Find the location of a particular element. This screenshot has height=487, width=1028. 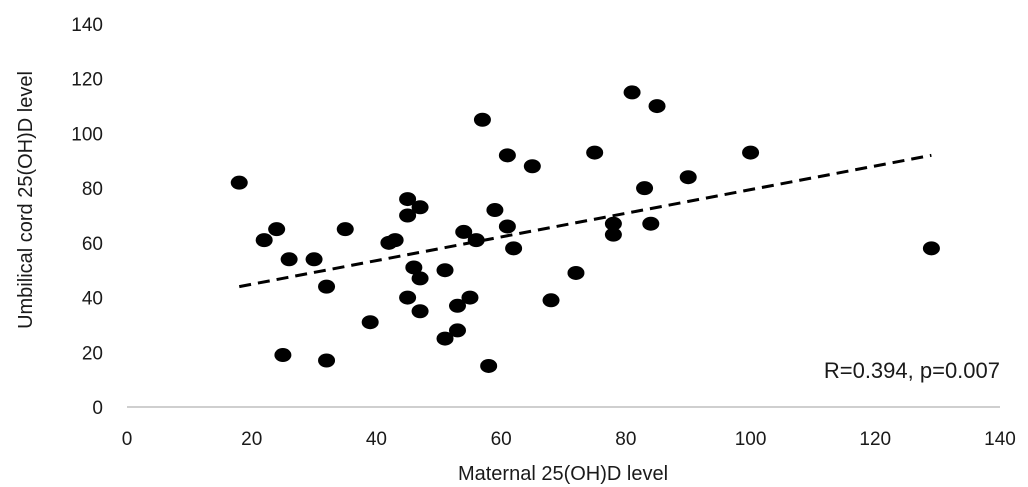

x-tick-label: 140 is located at coordinates (1000, 439).